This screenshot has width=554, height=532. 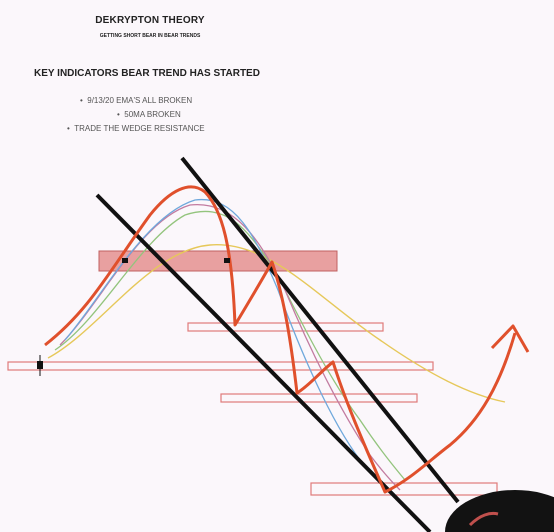 What do you see at coordinates (150, 20) in the screenshot?
I see `slide-title: DEKRYPTON THEORY` at bounding box center [150, 20].